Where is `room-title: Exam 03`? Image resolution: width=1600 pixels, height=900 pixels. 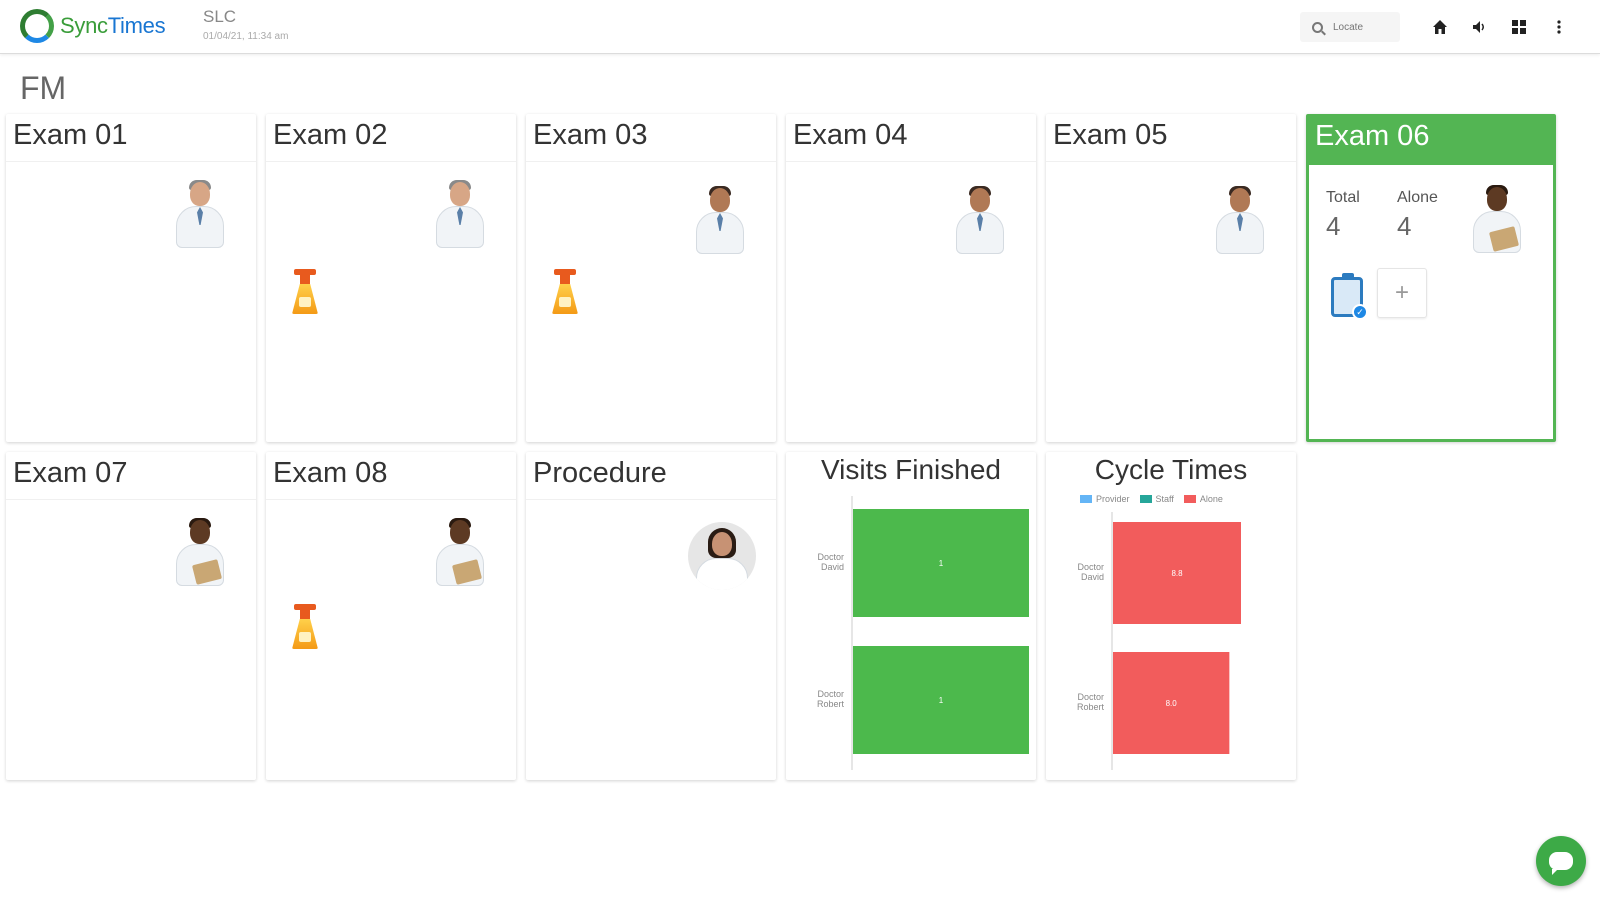 room-title: Exam 03 is located at coordinates (651, 138).